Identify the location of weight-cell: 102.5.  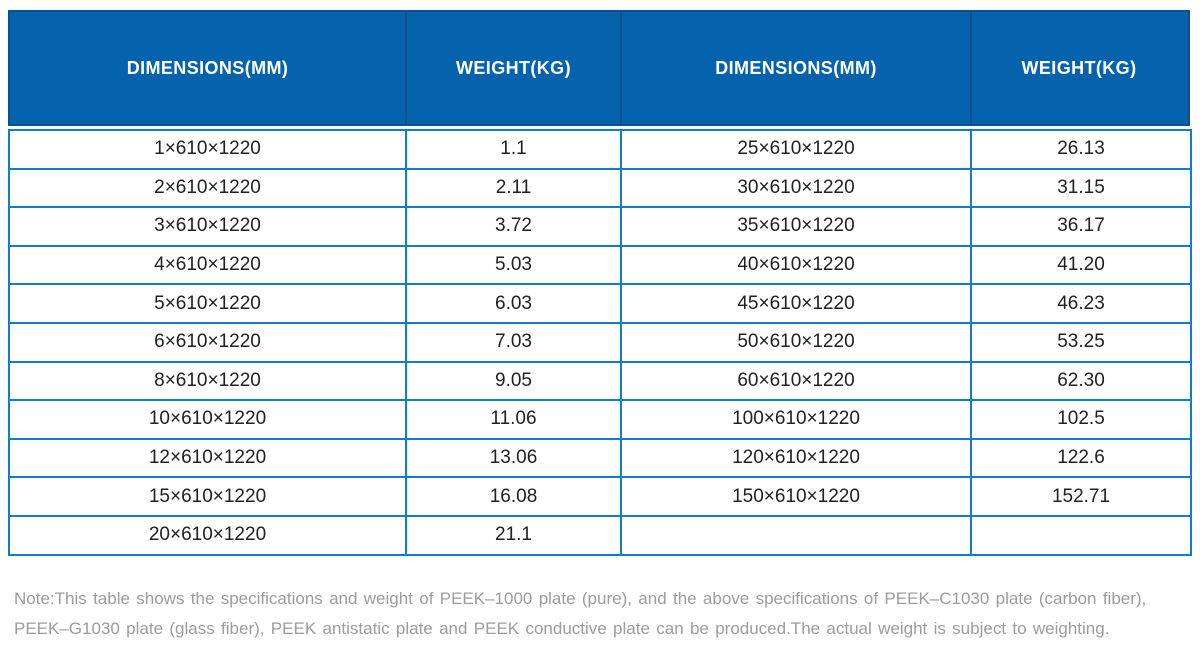
(1081, 419).